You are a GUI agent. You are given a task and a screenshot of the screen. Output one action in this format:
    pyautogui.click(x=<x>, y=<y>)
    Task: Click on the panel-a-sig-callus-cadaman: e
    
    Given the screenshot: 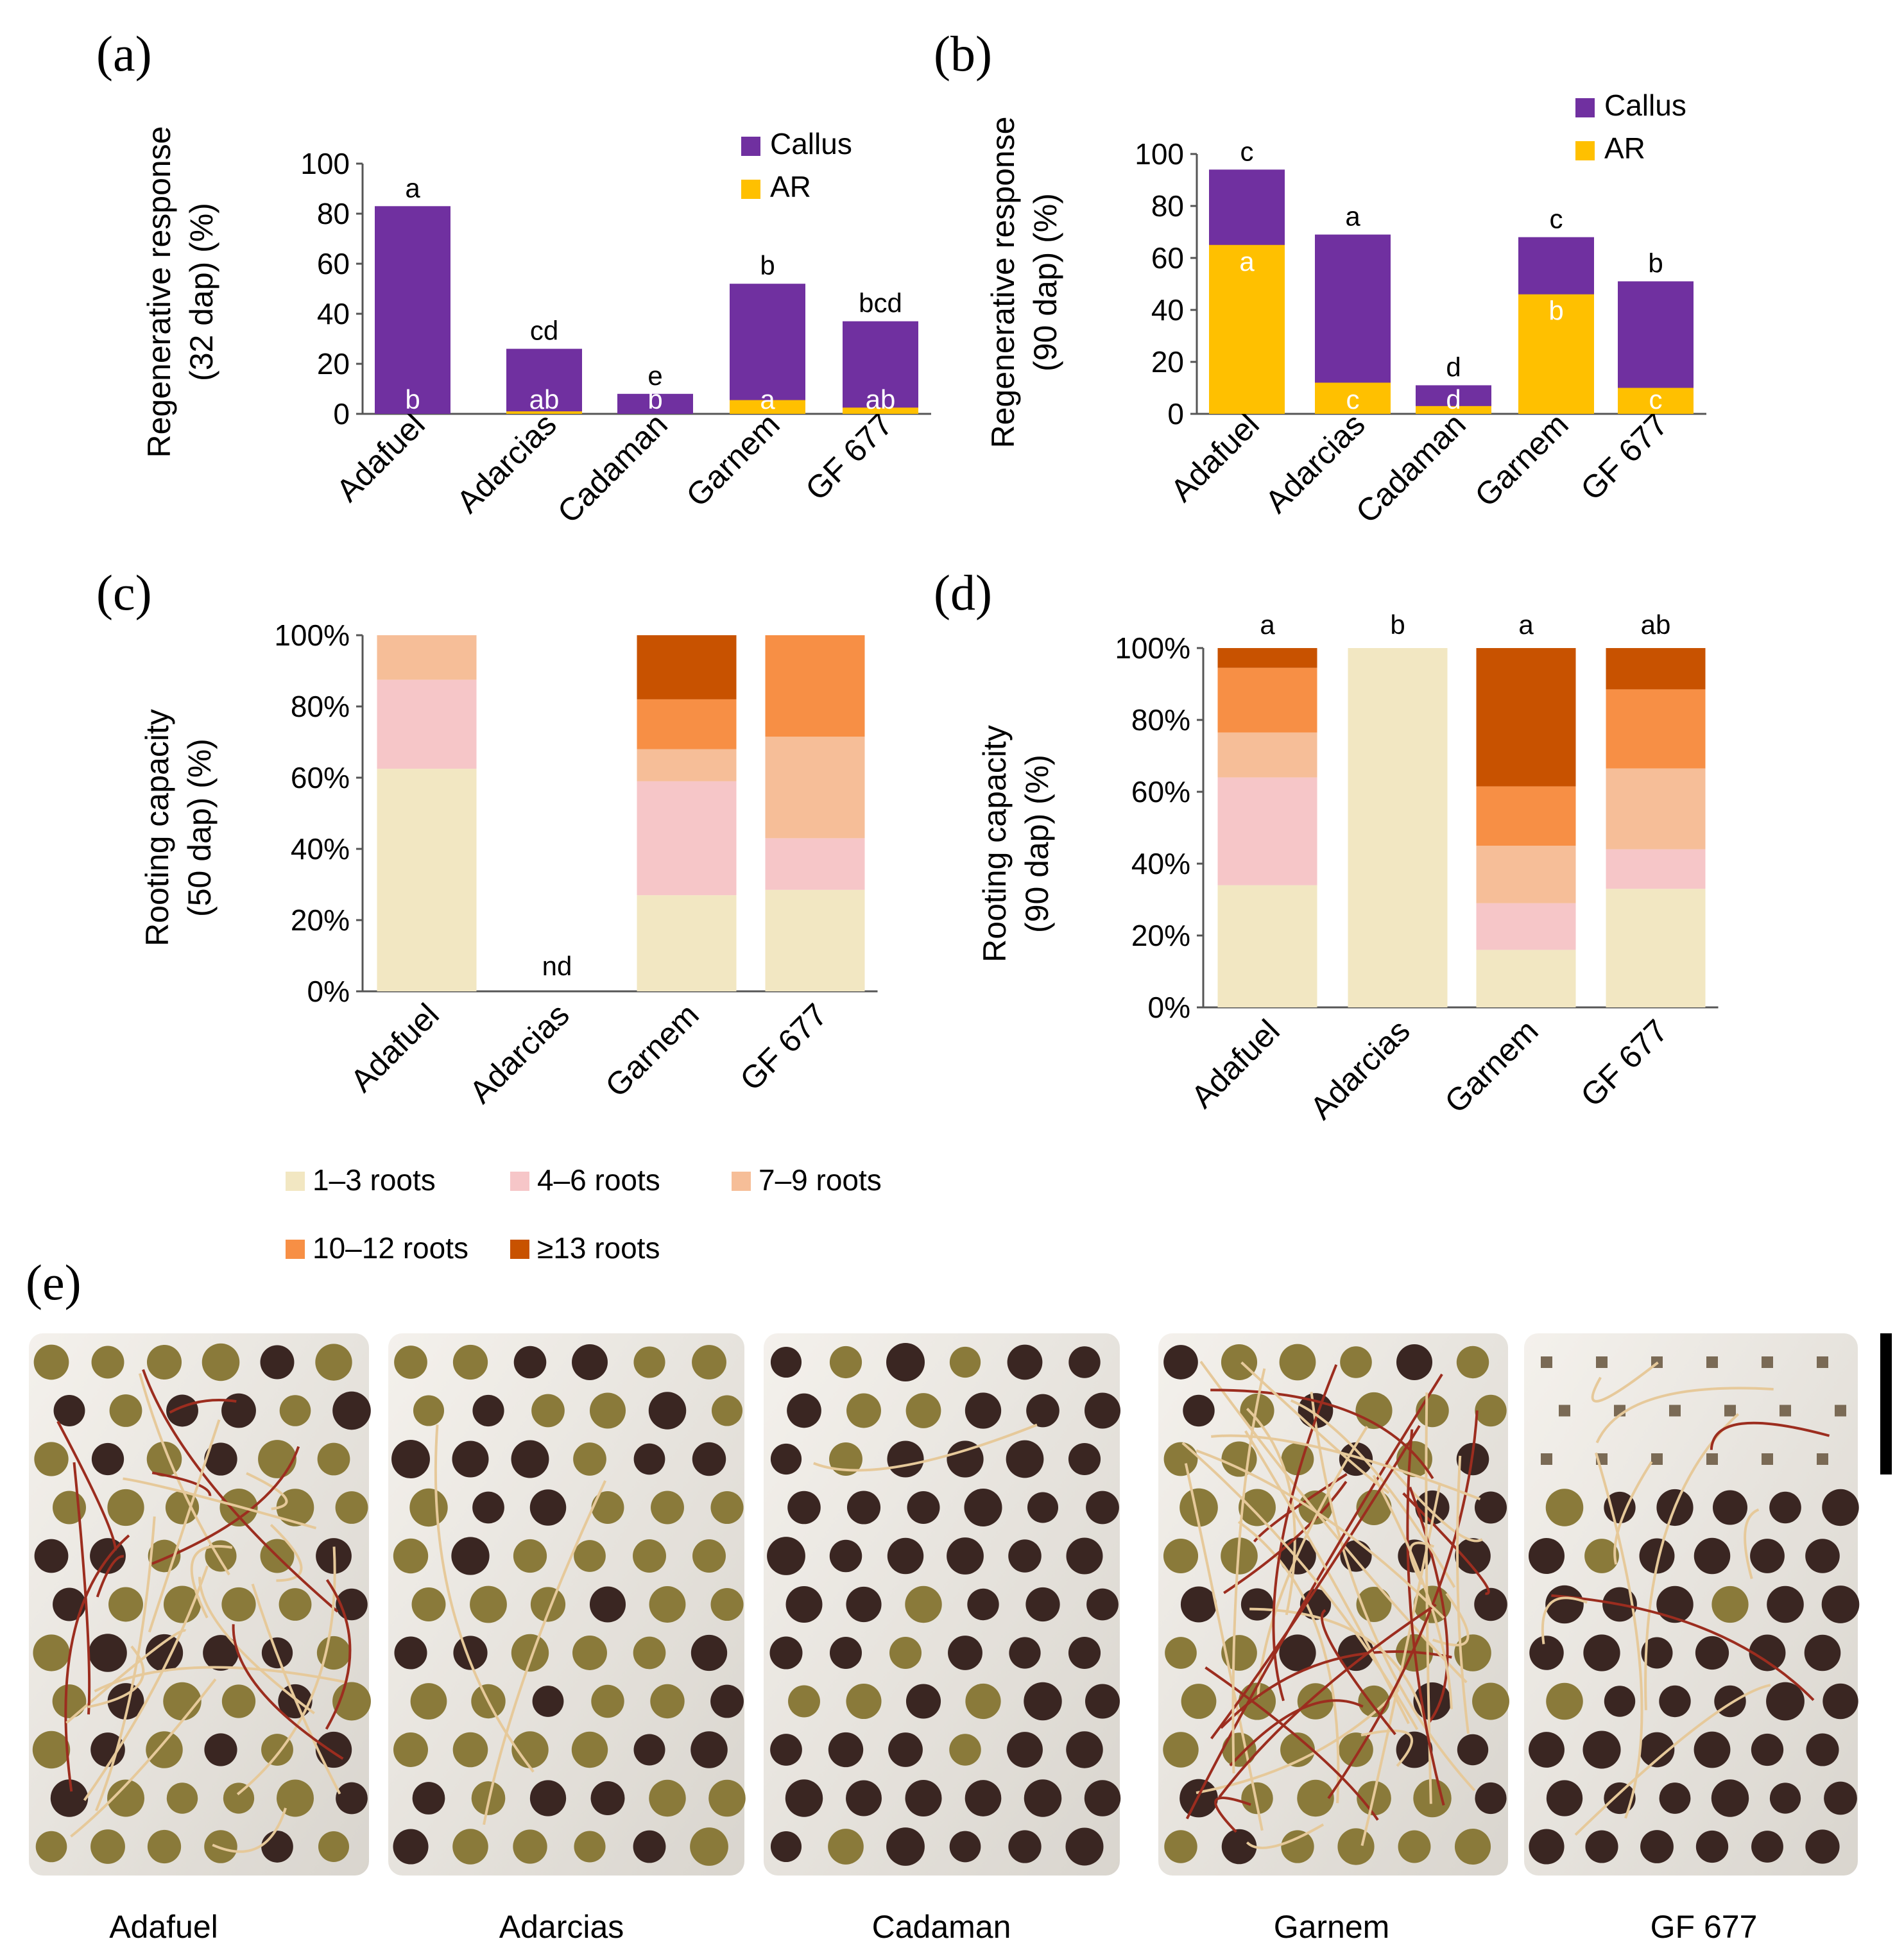 What is the action you would take?
    pyautogui.click(x=655, y=376)
    